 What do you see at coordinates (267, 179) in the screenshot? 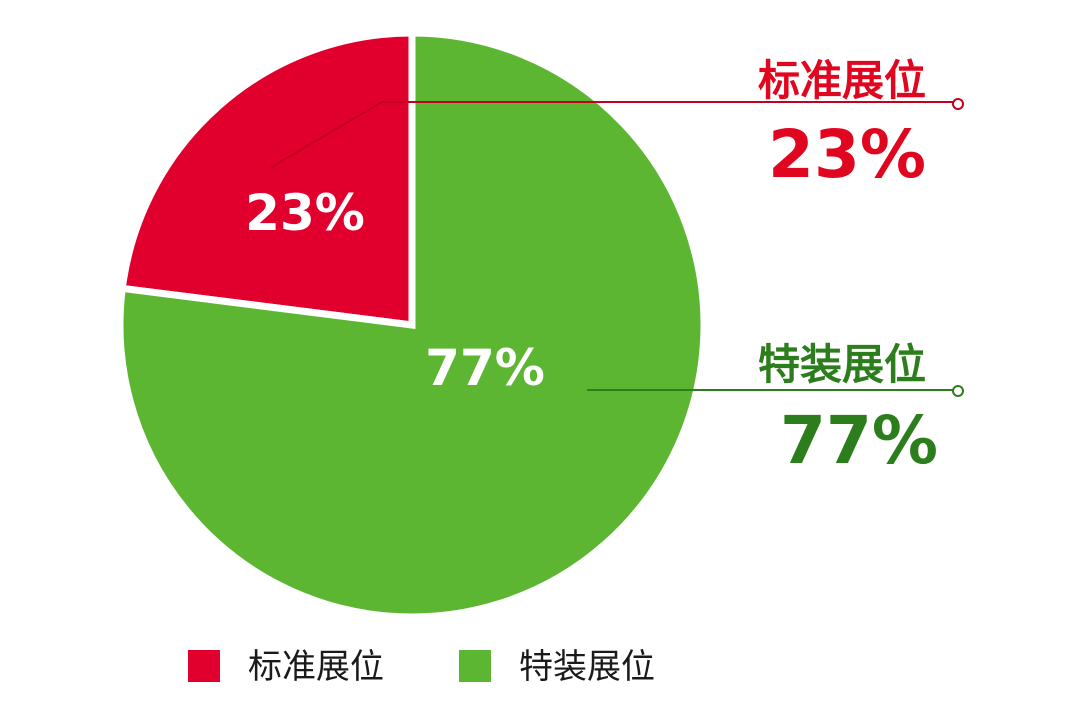
I see `pie-slice-standard` at bounding box center [267, 179].